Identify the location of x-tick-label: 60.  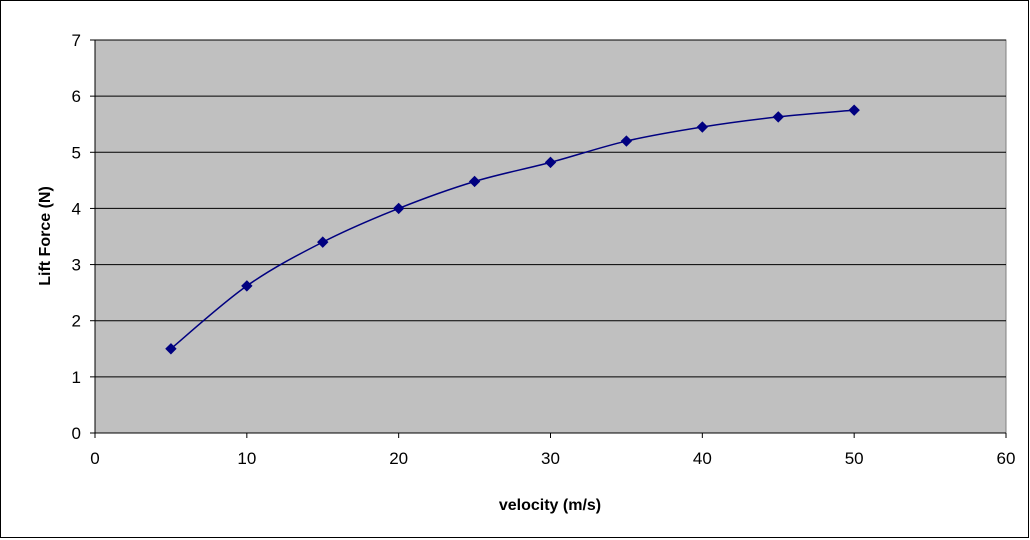
(1006, 458).